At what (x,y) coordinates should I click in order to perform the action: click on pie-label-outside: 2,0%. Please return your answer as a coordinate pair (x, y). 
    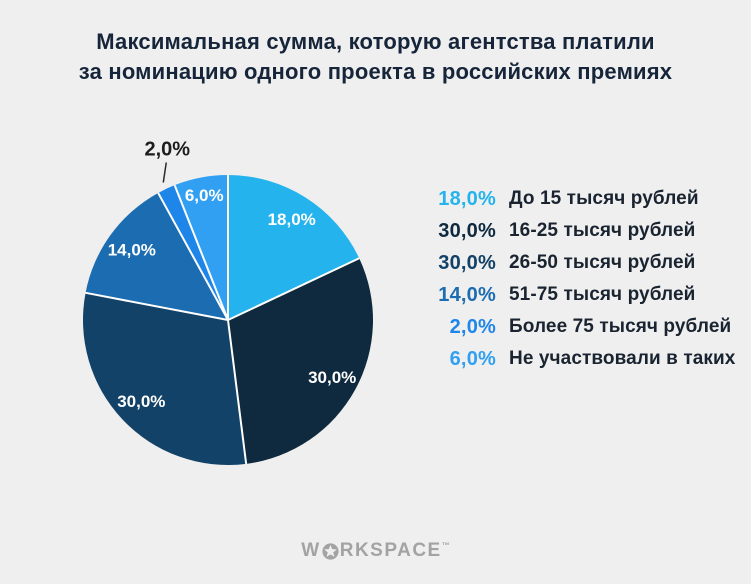
    Looking at the image, I should click on (167, 150).